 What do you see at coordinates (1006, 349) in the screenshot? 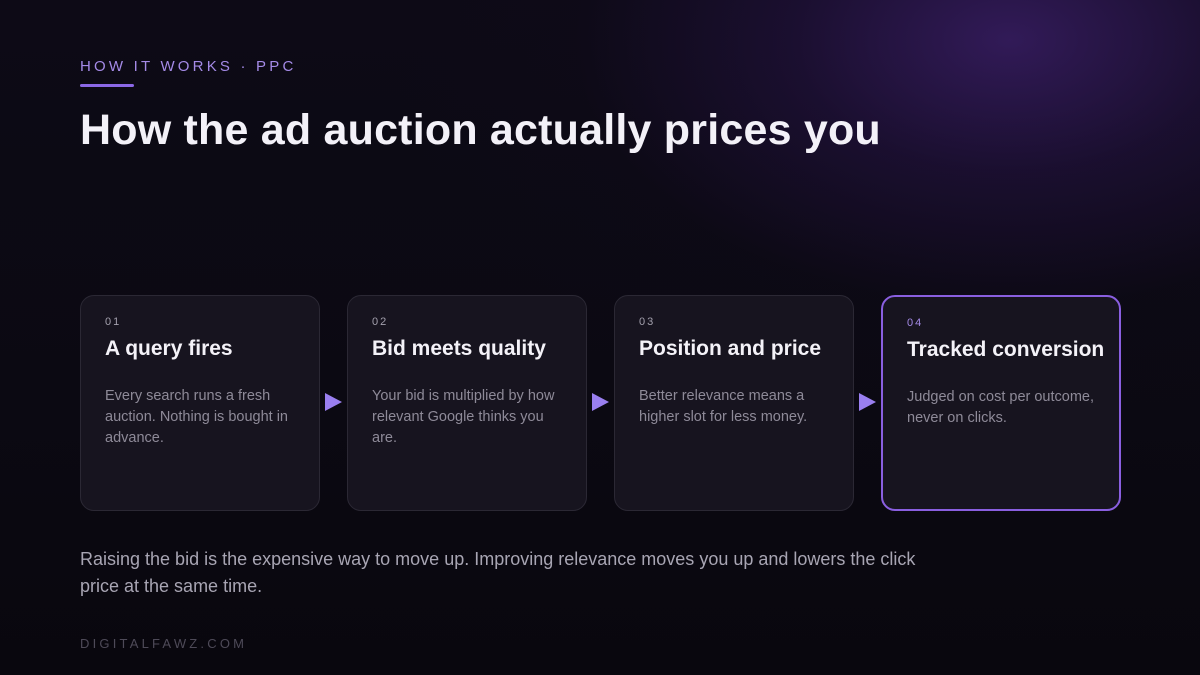
I see `step-title: Tracked conversion` at bounding box center [1006, 349].